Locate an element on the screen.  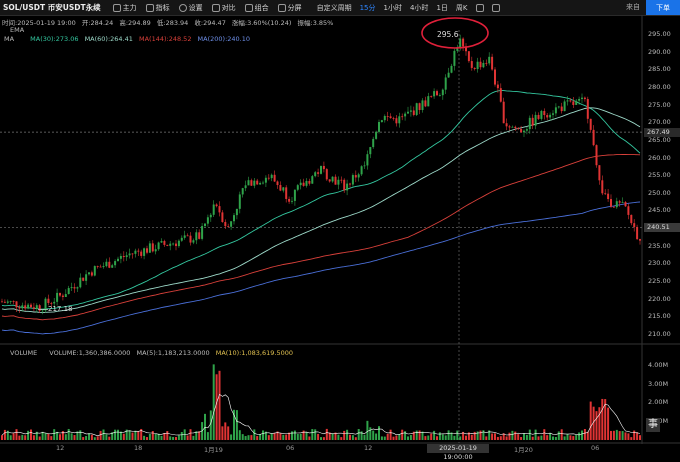
price-tick-label: 275.00 is located at coordinates (659, 104).